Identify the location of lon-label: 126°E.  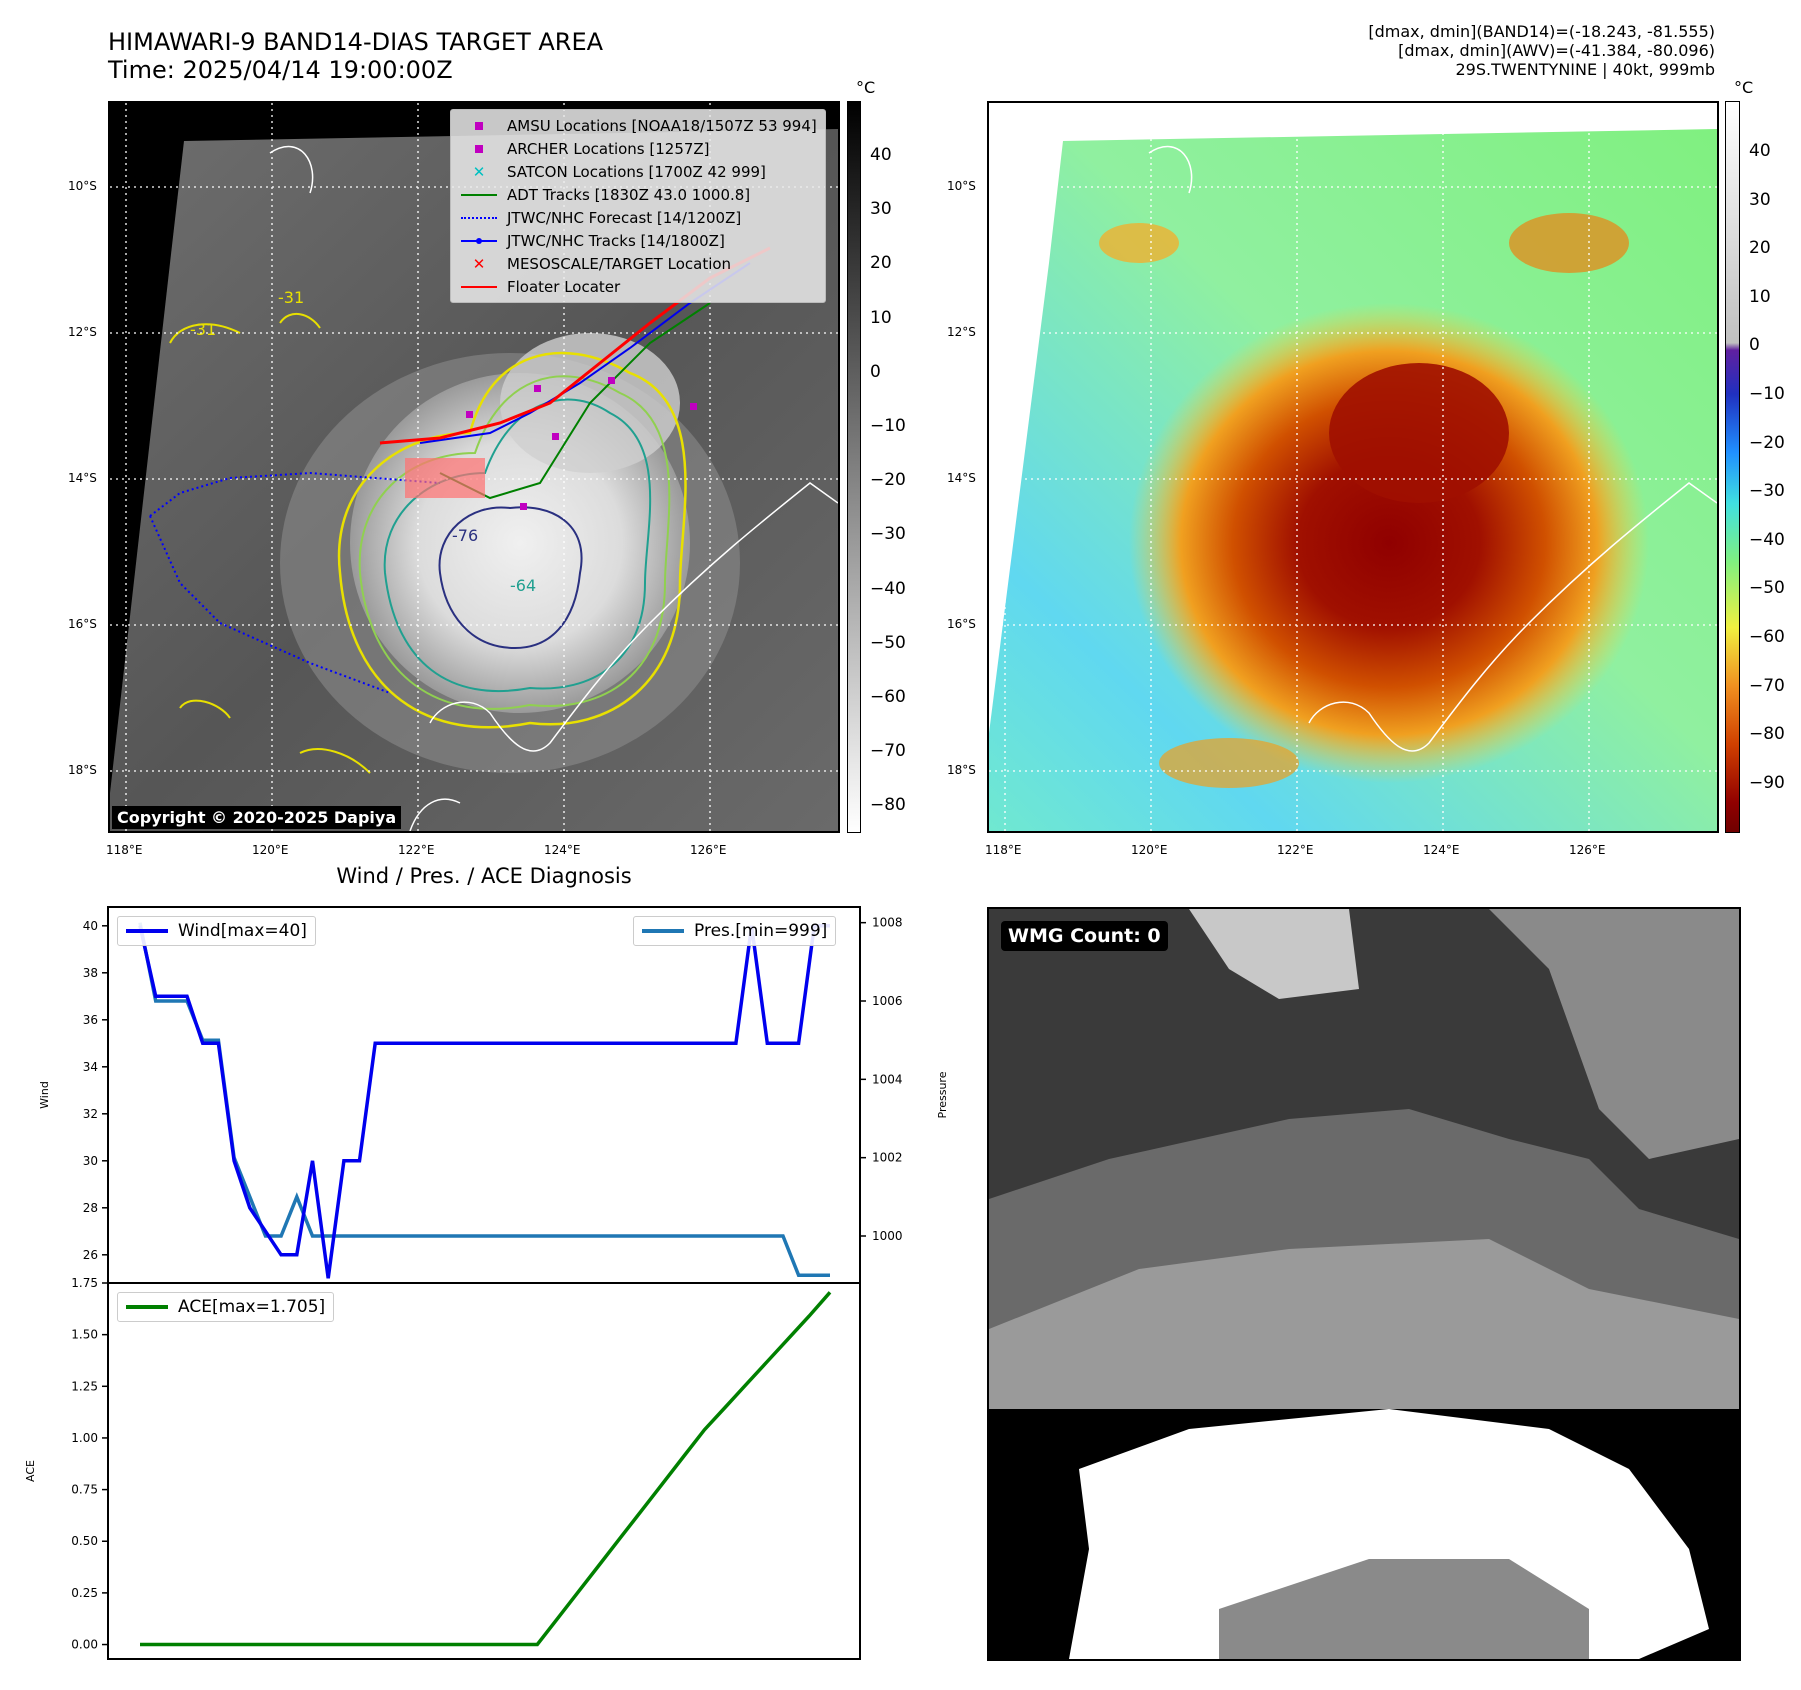
(1587, 850).